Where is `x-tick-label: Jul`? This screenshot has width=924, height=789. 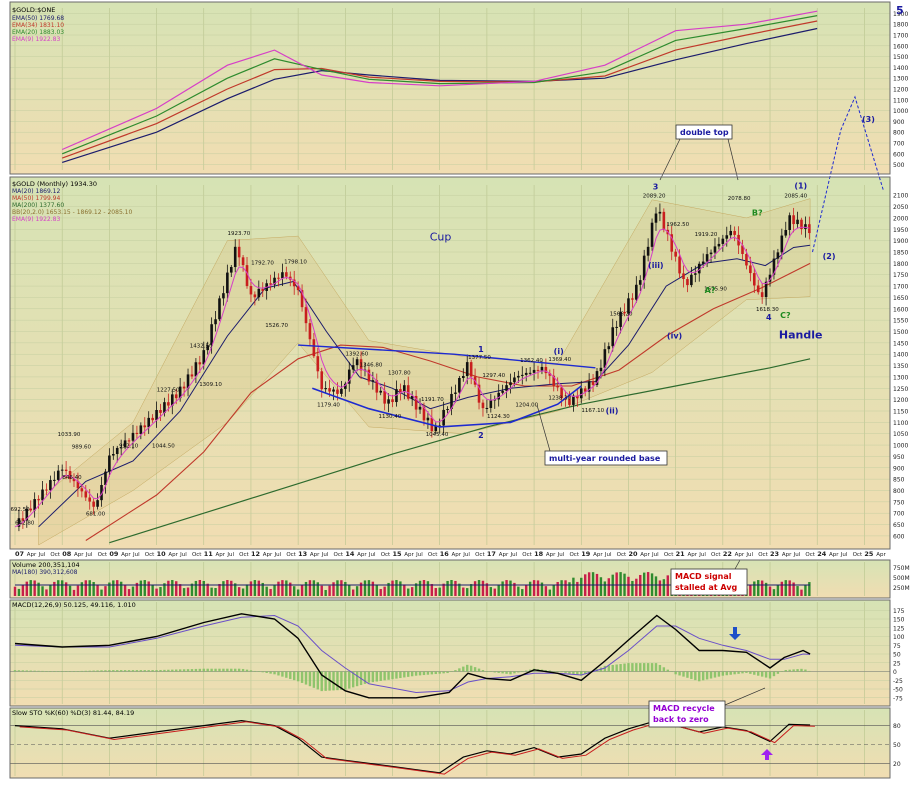 x-tick-label: Jul is located at coordinates (230, 555).